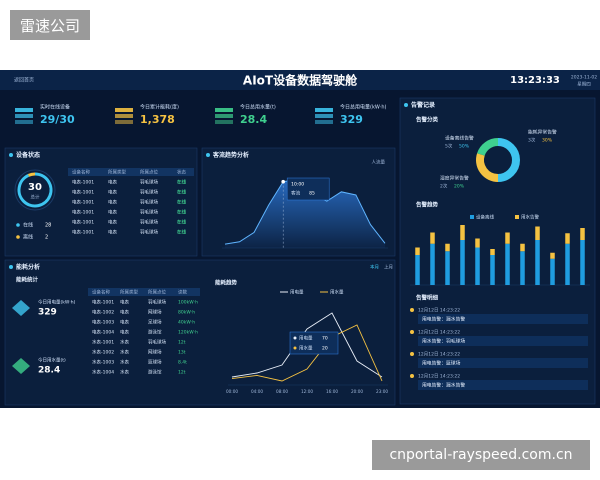  Describe the element at coordinates (181, 172) in the screenshot. I see `table-header-cell: 状态` at that location.